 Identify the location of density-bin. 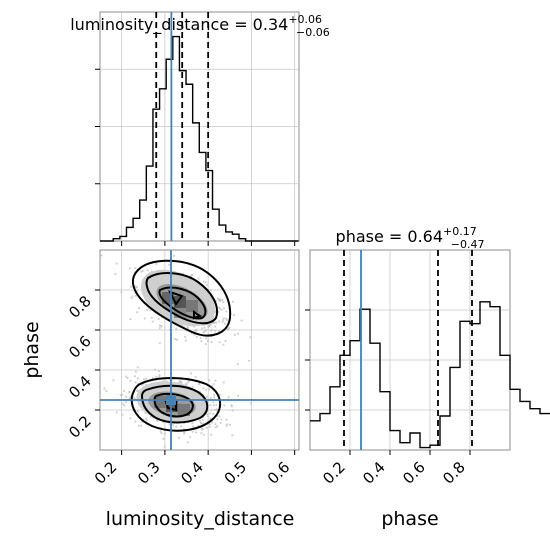
(184, 410).